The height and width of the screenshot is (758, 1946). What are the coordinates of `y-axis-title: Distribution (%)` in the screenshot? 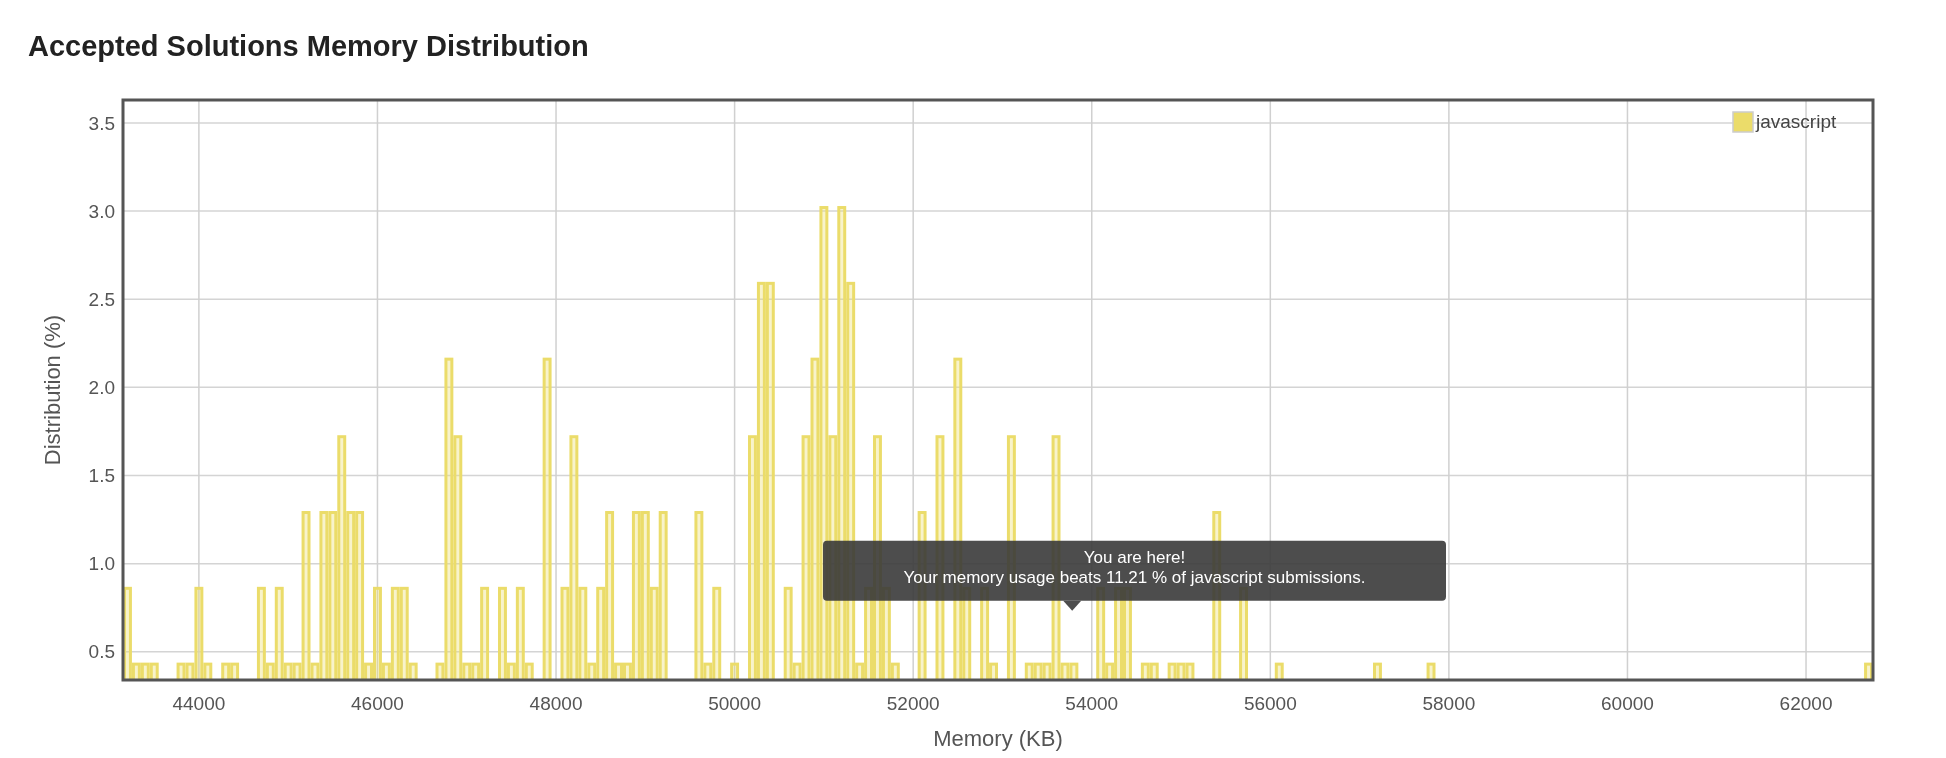 It's located at (52, 390).